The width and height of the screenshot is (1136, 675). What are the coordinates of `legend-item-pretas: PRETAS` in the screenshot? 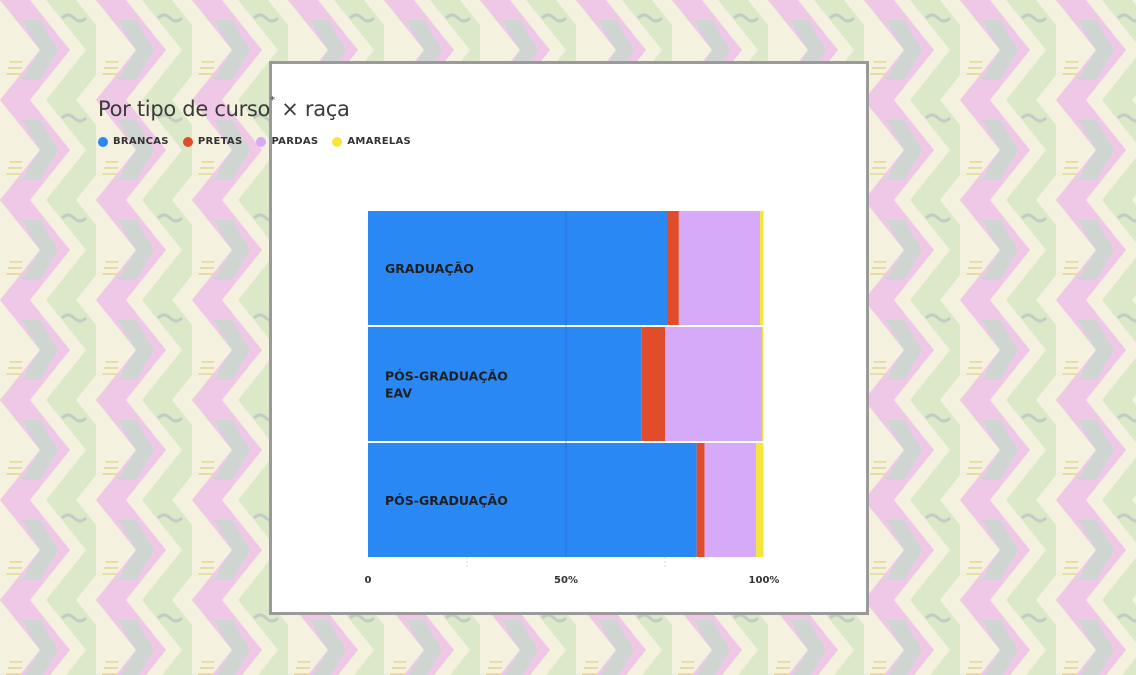 It's located at (212, 141).